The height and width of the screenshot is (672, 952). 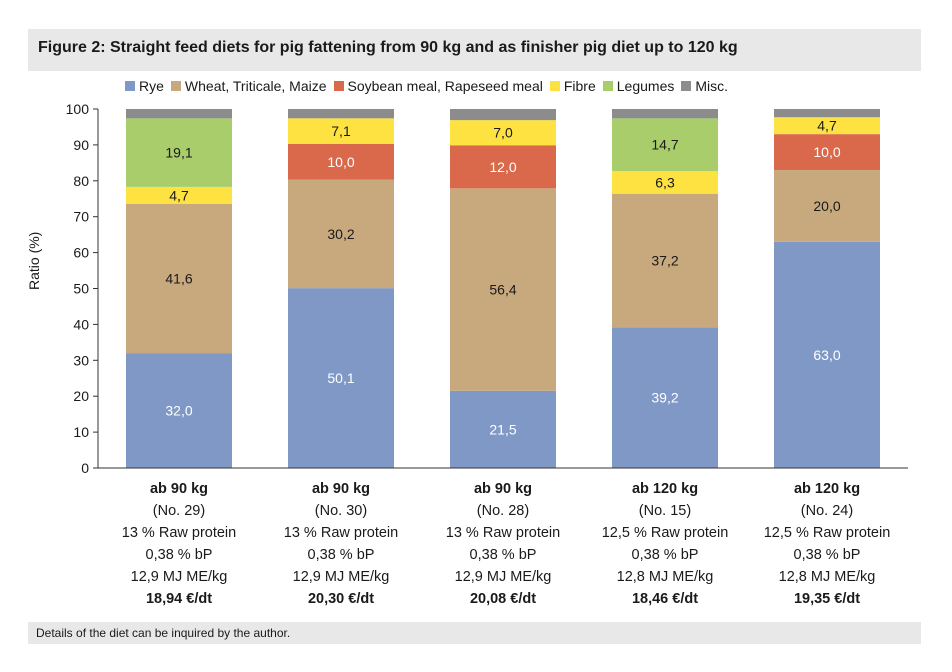 I want to click on y-tick-label: 90, so click(x=81, y=145).